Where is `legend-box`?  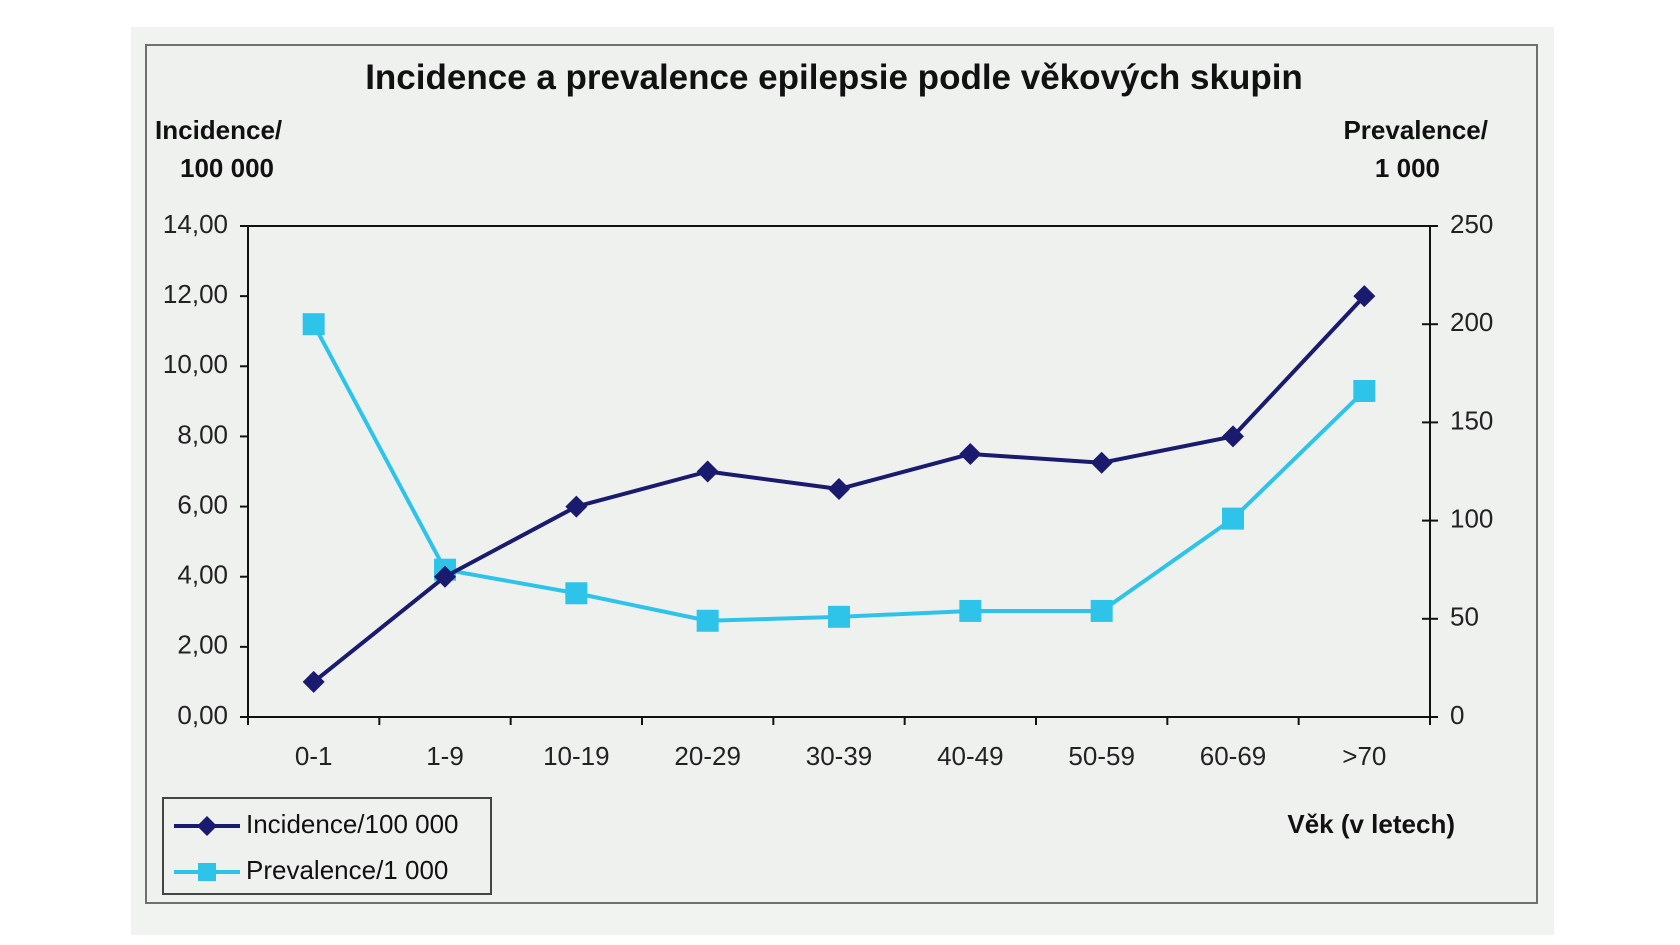
legend-box is located at coordinates (327, 846).